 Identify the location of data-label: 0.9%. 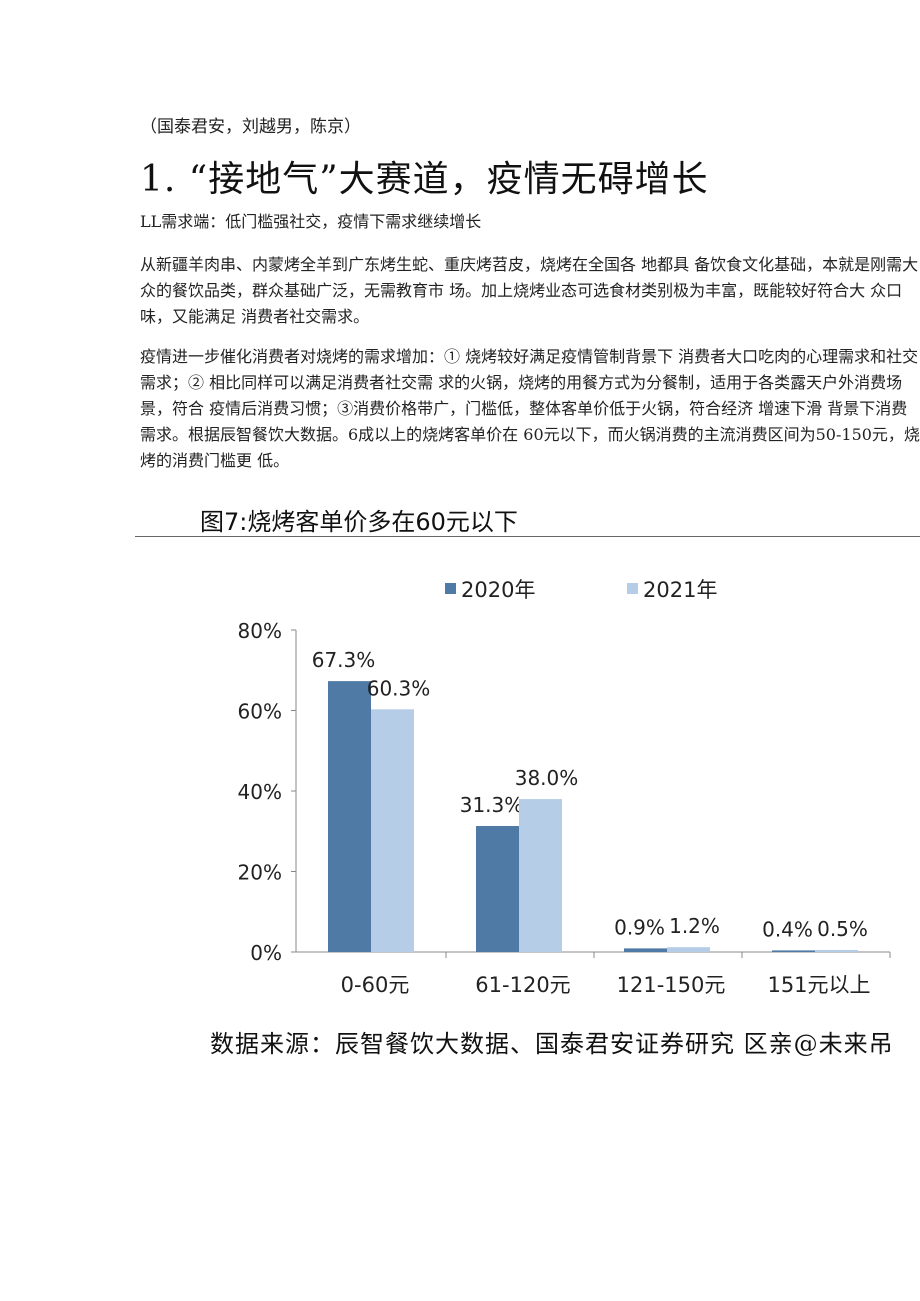
(639, 927).